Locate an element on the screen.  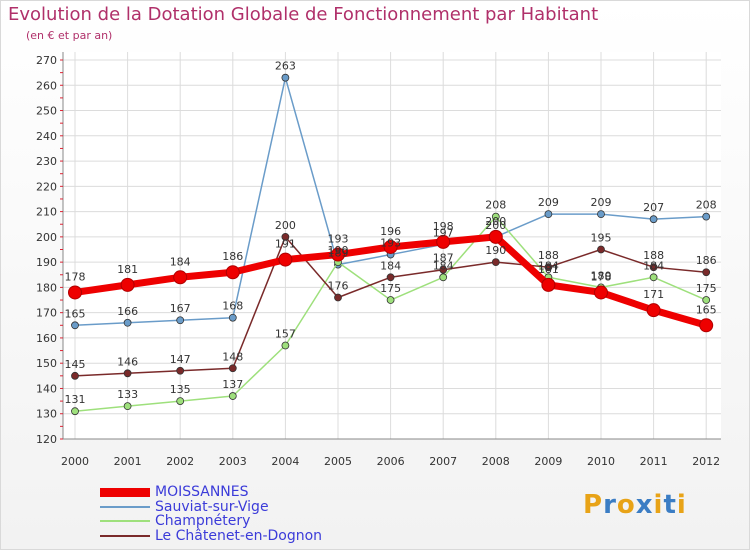
logo-letter: o is located at coordinates (626, 505).